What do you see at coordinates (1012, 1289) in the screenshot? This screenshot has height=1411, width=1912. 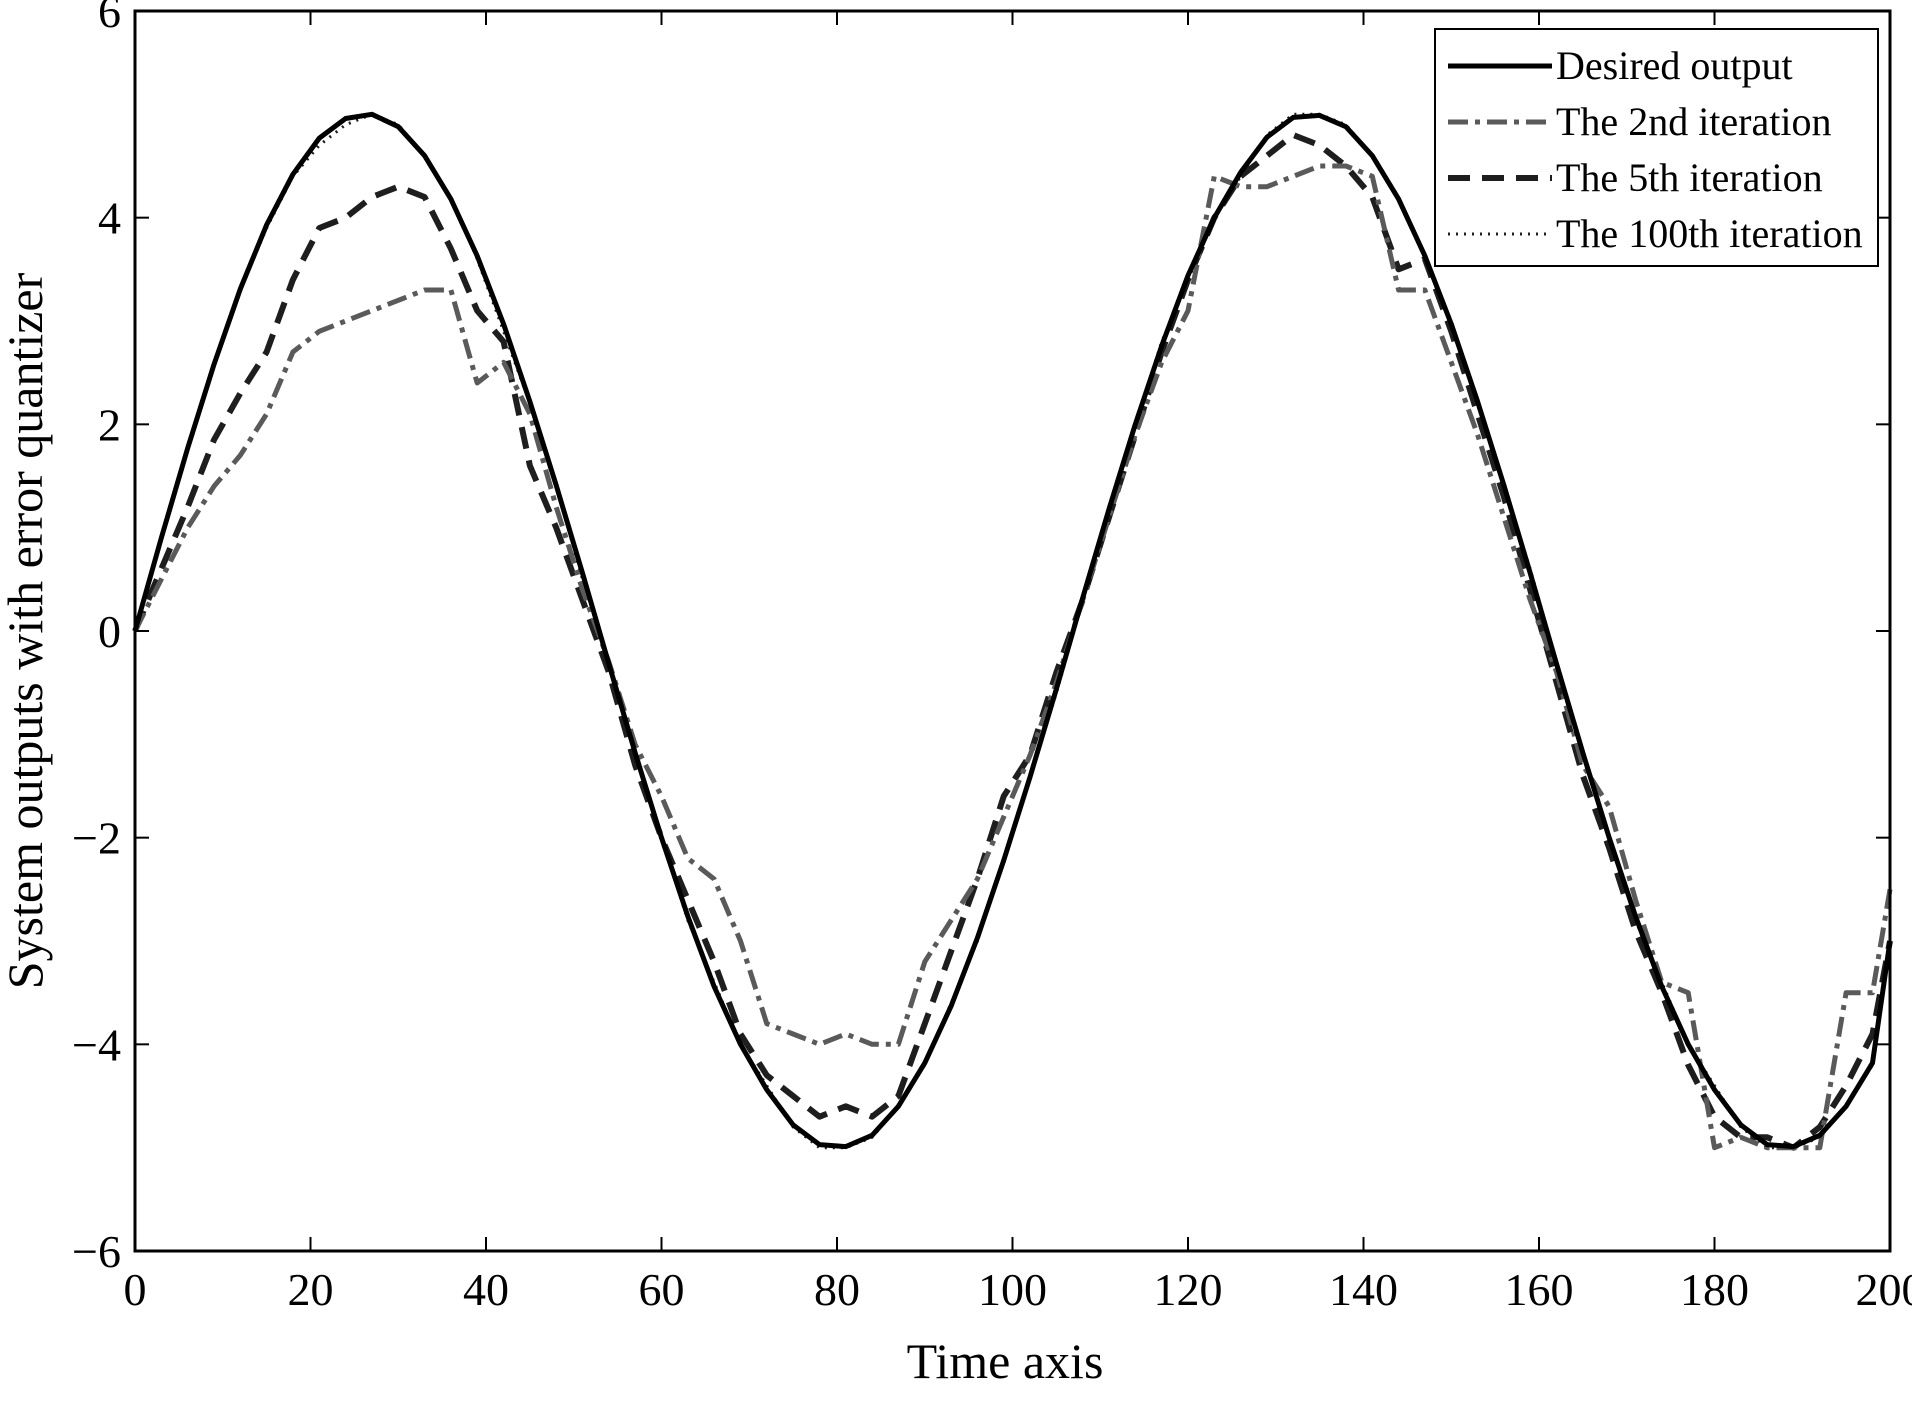 I see `x-tick-label: 100` at bounding box center [1012, 1289].